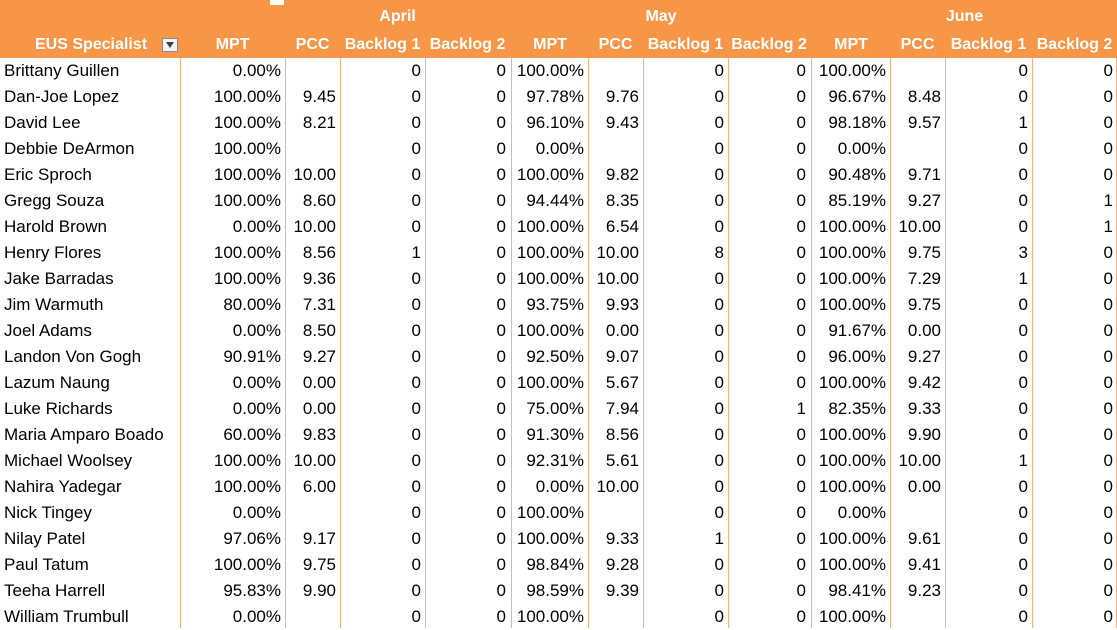 The image size is (1117, 630). I want to click on value-cell: 97.78%, so click(555, 96).